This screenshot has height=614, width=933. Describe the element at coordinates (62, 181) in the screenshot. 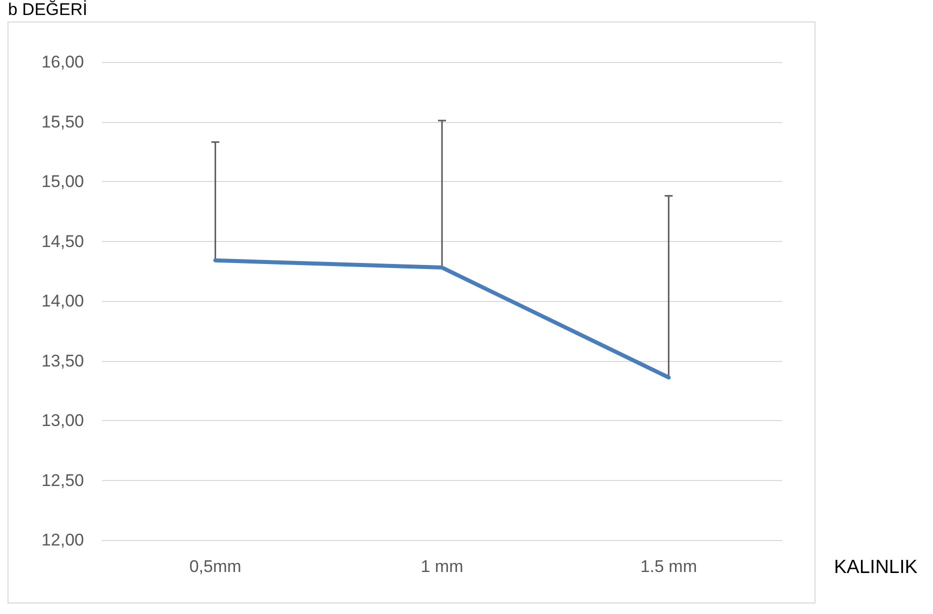

I see `y-tick-label: 15,00` at that location.